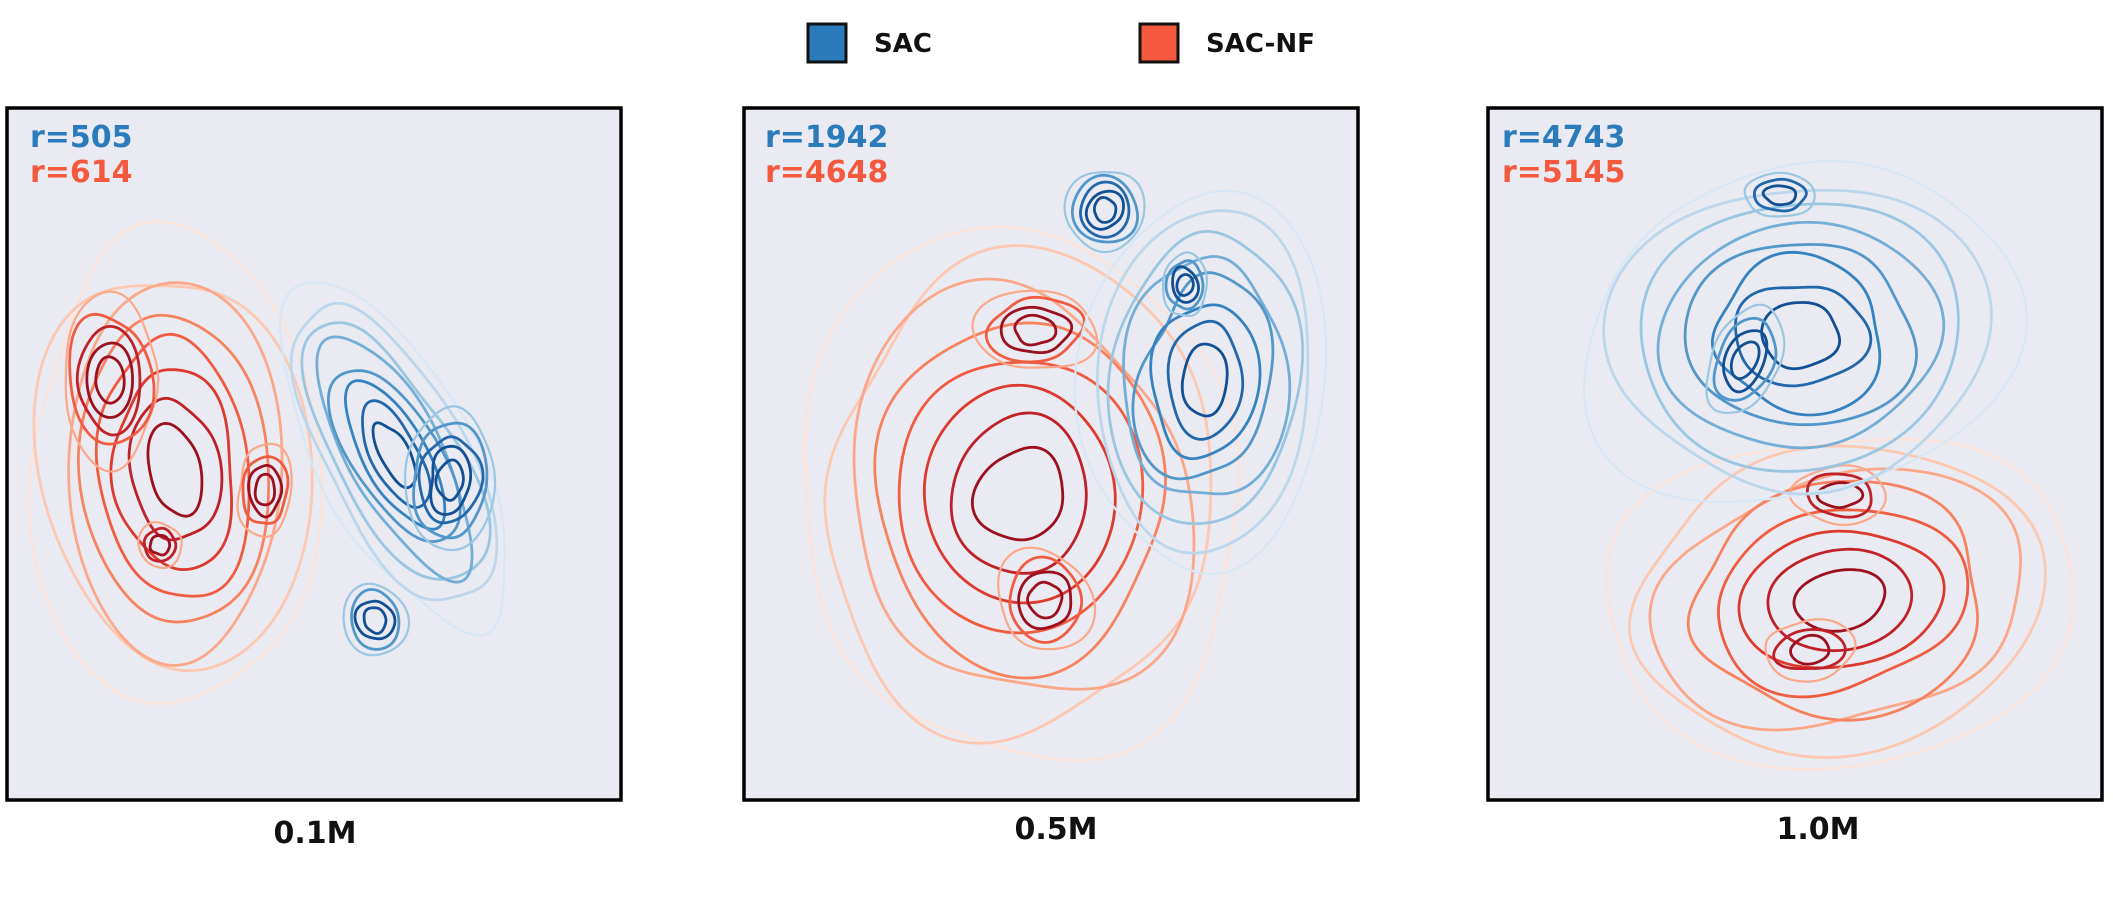  What do you see at coordinates (315, 833) in the screenshot?
I see `panel-0-caption: 0.1M` at bounding box center [315, 833].